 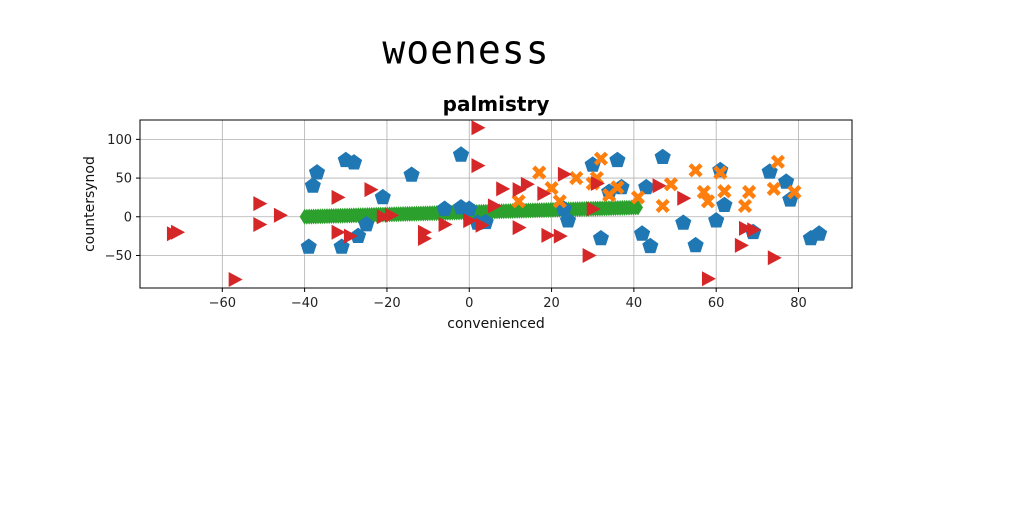 I want to click on x-tick-label: 0, so click(x=469, y=303).